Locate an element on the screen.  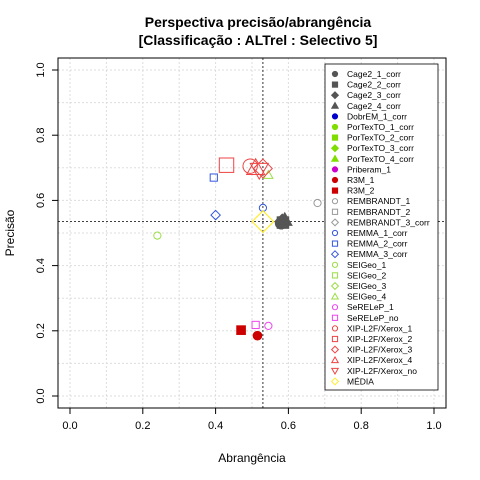
legend-label-24: XIP-L2F/Xerox_1 is located at coordinates (379, 328).